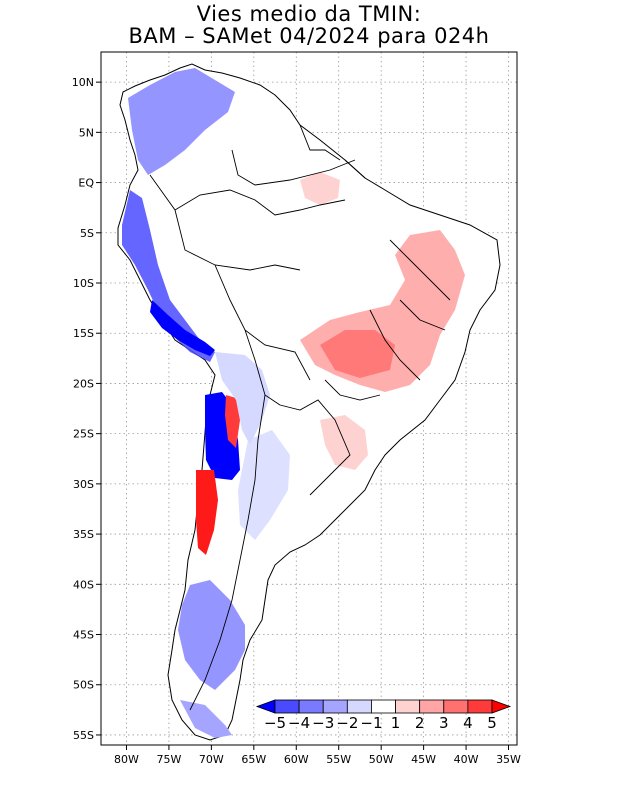 The image size is (618, 800). What do you see at coordinates (83, 82) in the screenshot?
I see `y-tick-label: 10N` at bounding box center [83, 82].